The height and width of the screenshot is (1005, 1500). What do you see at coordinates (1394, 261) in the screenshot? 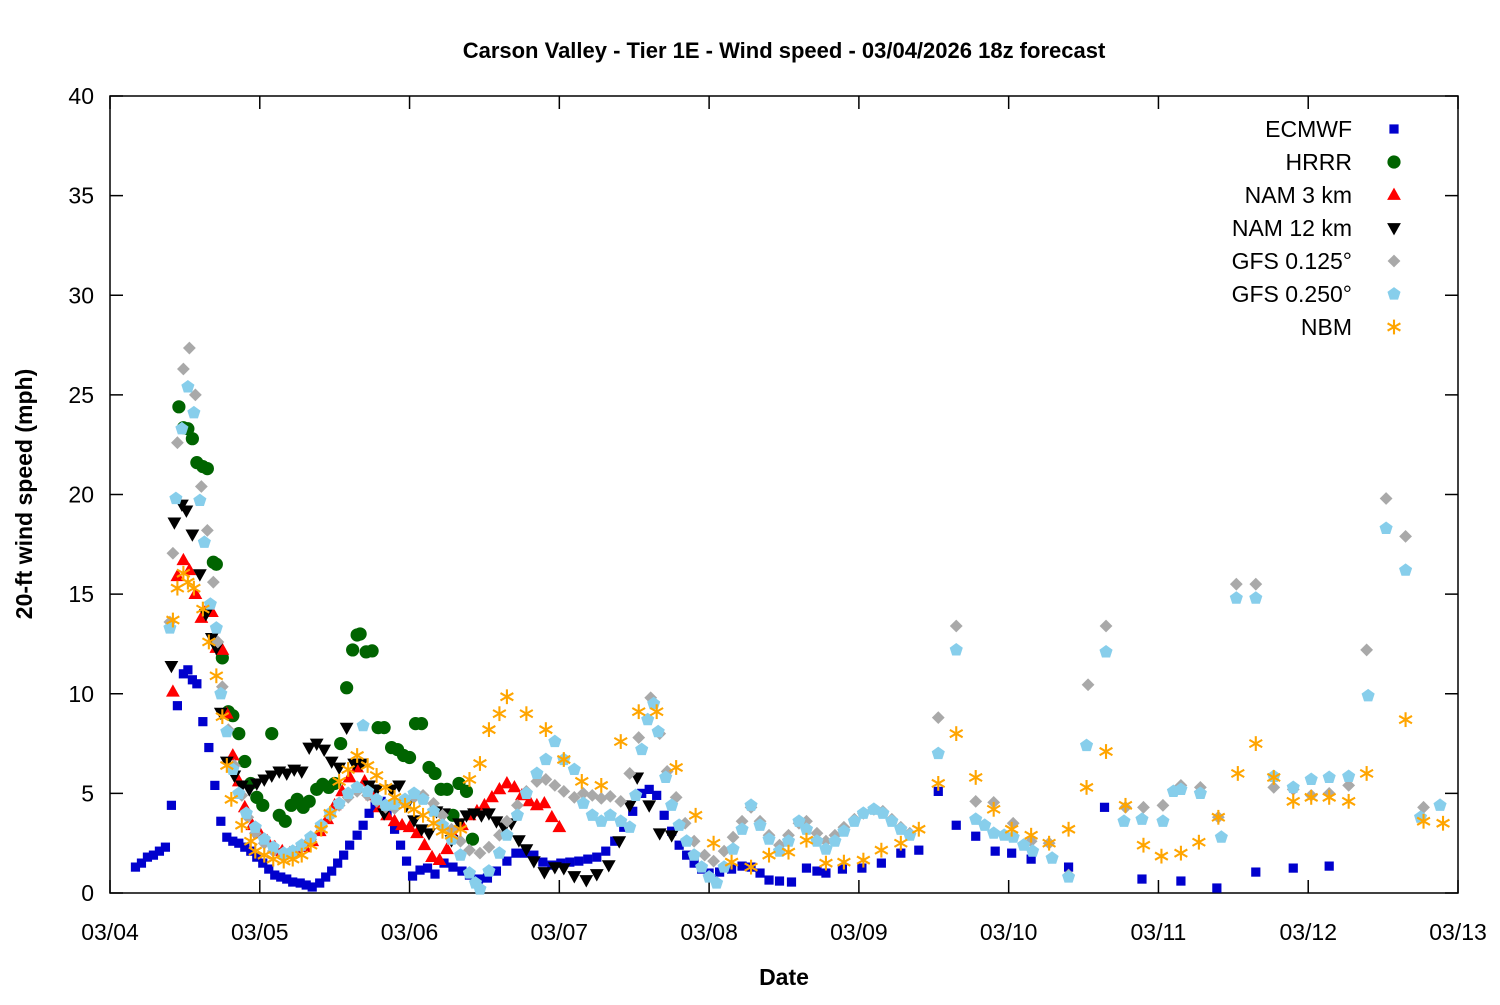
I see `diamond-legend-marker-icon` at bounding box center [1394, 261].